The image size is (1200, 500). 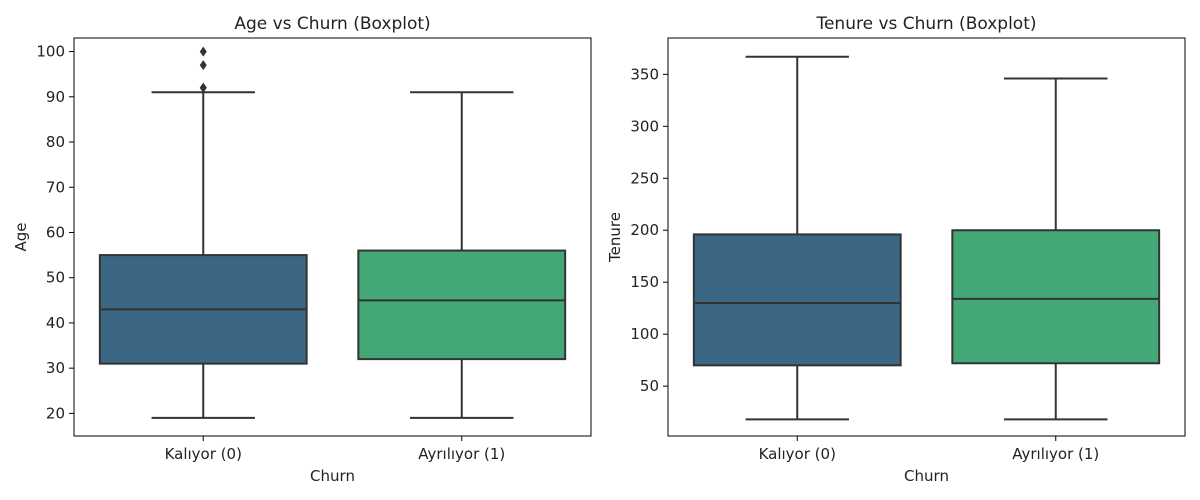 What do you see at coordinates (1055, 454) in the screenshot?
I see `chart-2-xtick-label-2: Ayrılıyor (1)` at bounding box center [1055, 454].